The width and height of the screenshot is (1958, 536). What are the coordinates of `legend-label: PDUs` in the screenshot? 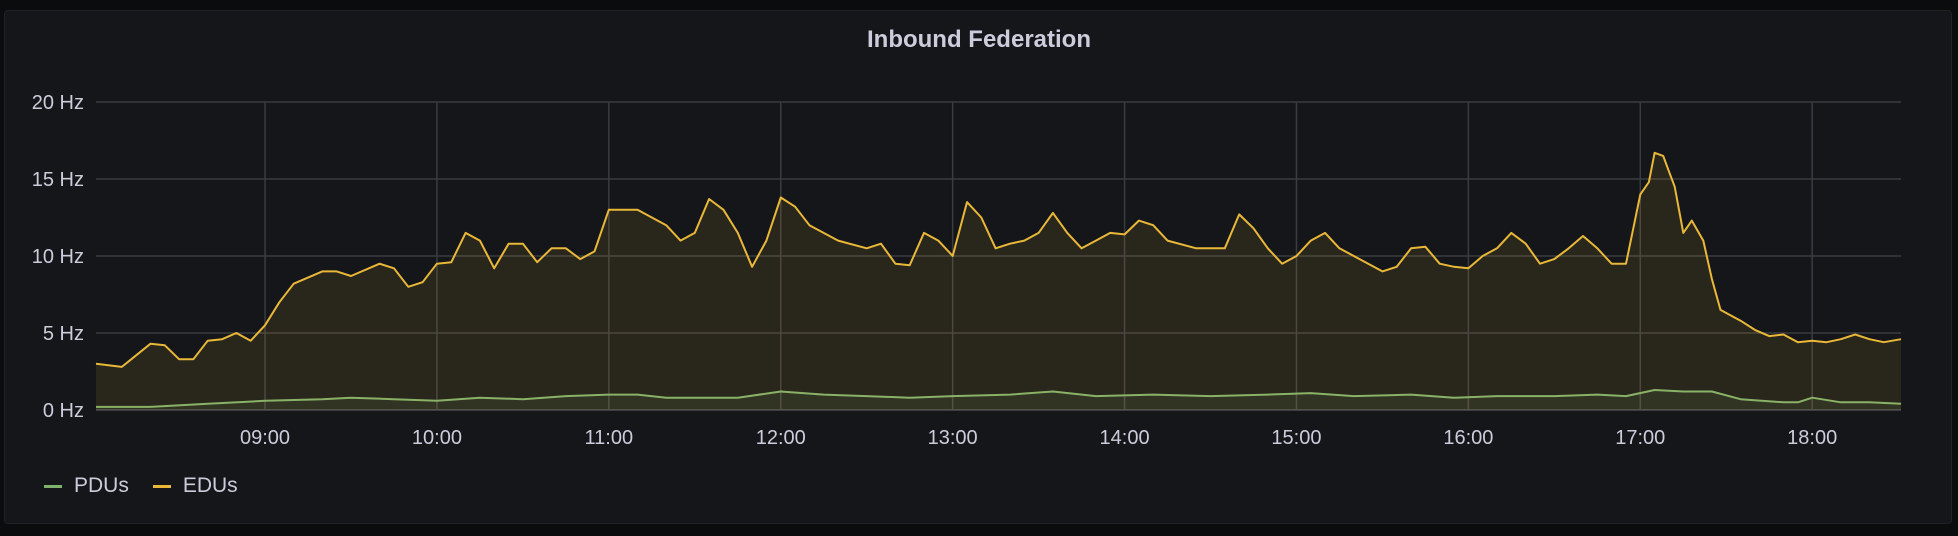 It's located at (101, 485).